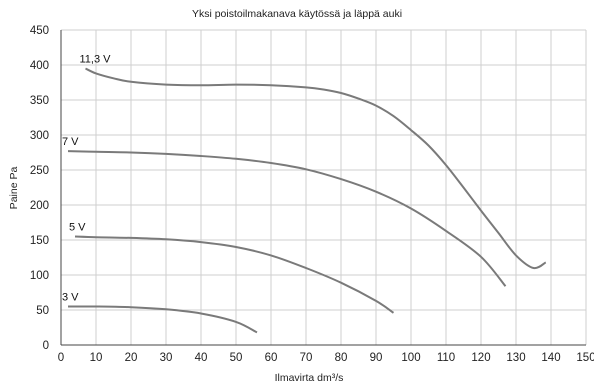  What do you see at coordinates (162, 319) in the screenshot?
I see `series-line-3-vv` at bounding box center [162, 319].